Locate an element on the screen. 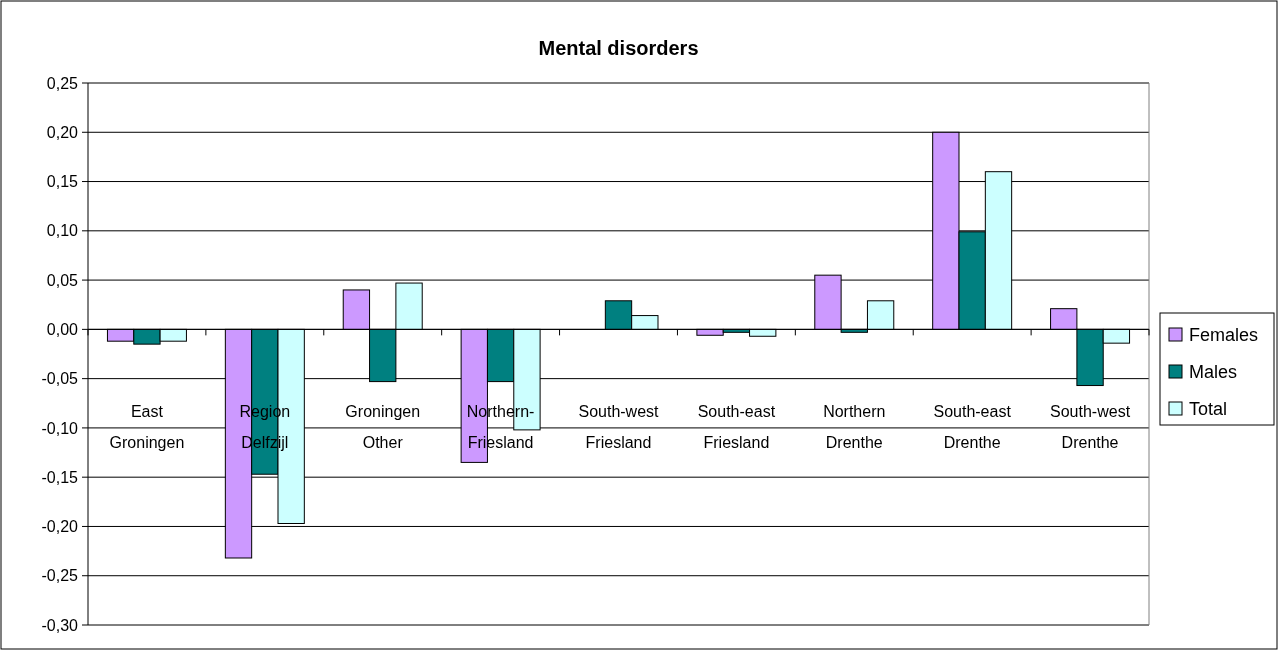 The height and width of the screenshot is (650, 1278). chart-title: Mental disorders is located at coordinates (618, 48).